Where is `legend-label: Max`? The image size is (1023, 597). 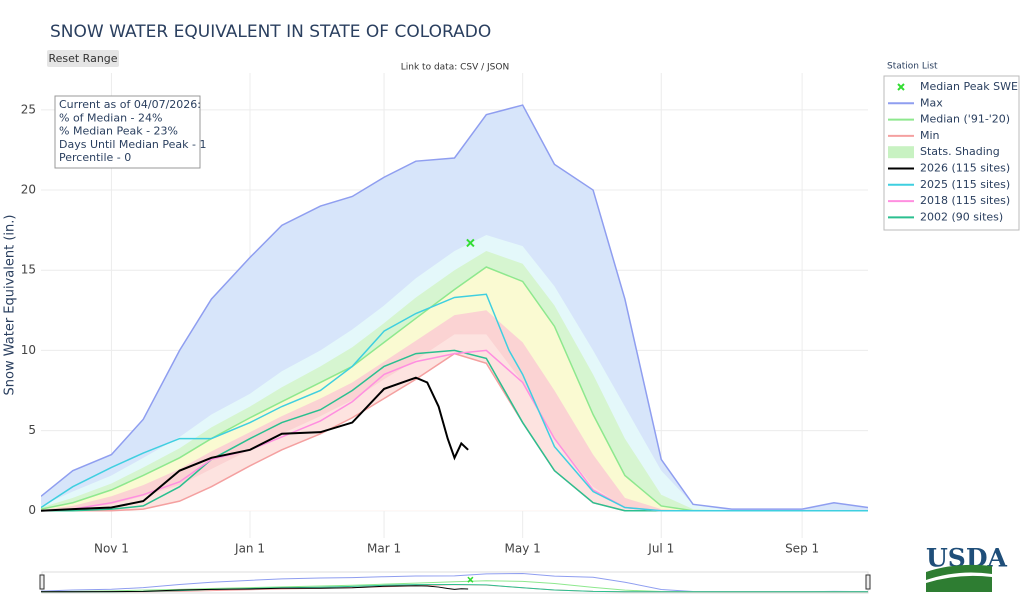 legend-label: Max is located at coordinates (931, 102).